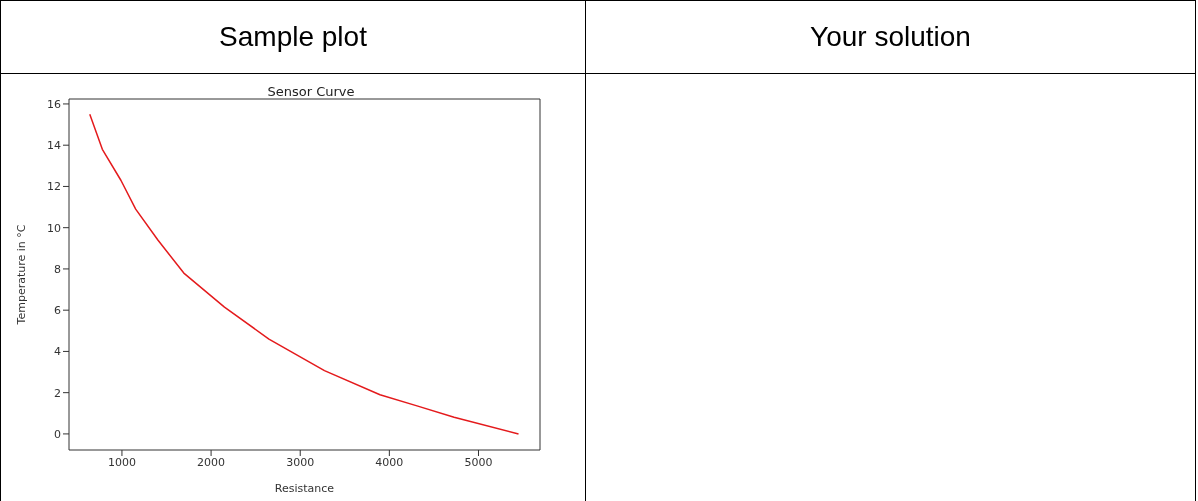  Describe the element at coordinates (304, 488) in the screenshot. I see `x-axis-title: Resistance` at that location.